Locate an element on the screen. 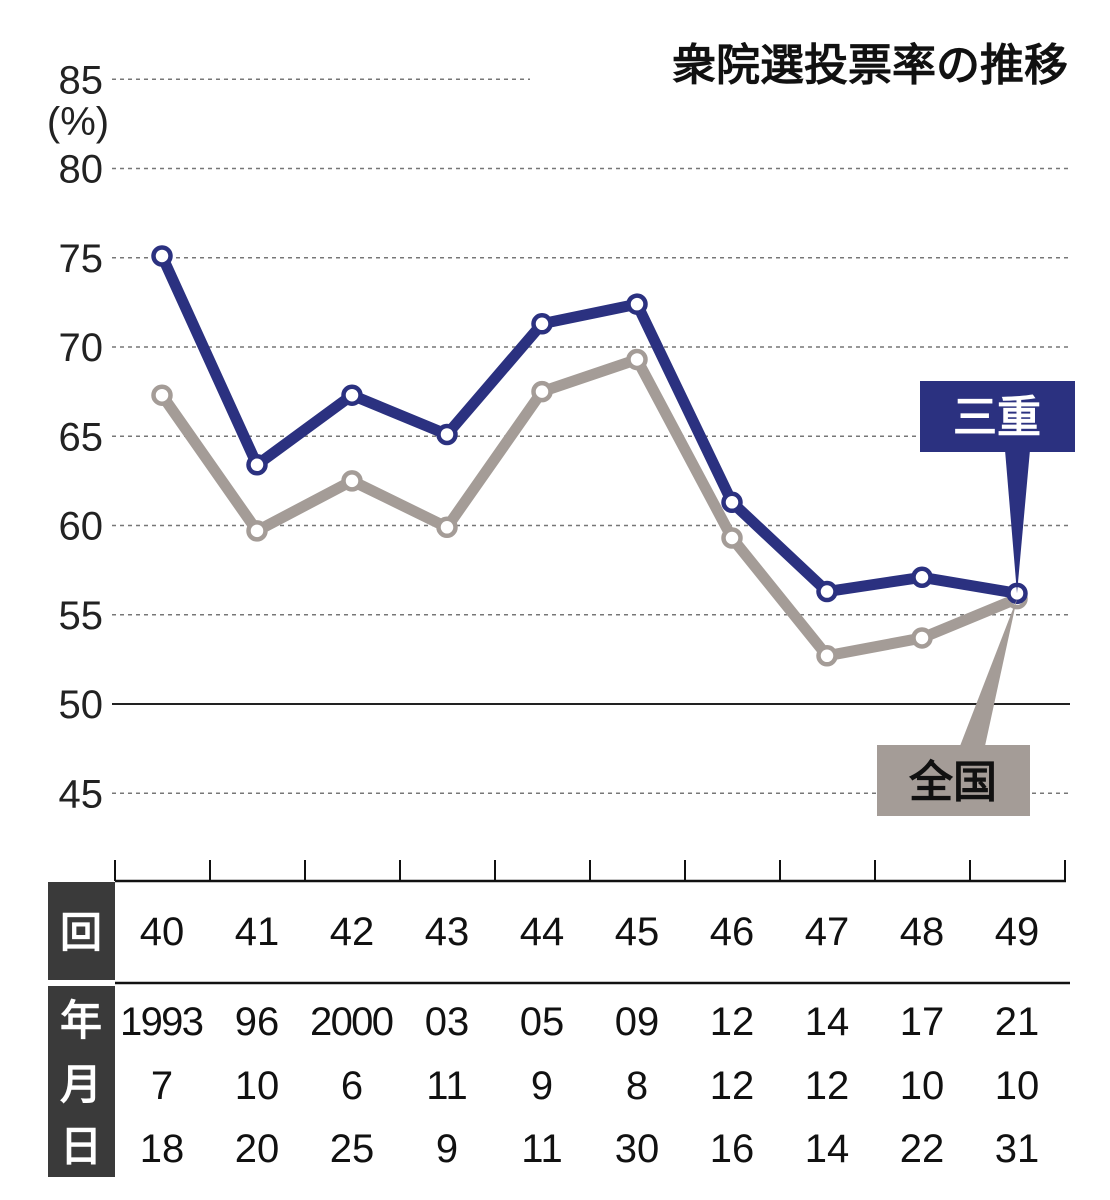 The width and height of the screenshot is (1110, 1200). table-cell: 48 is located at coordinates (922, 932).